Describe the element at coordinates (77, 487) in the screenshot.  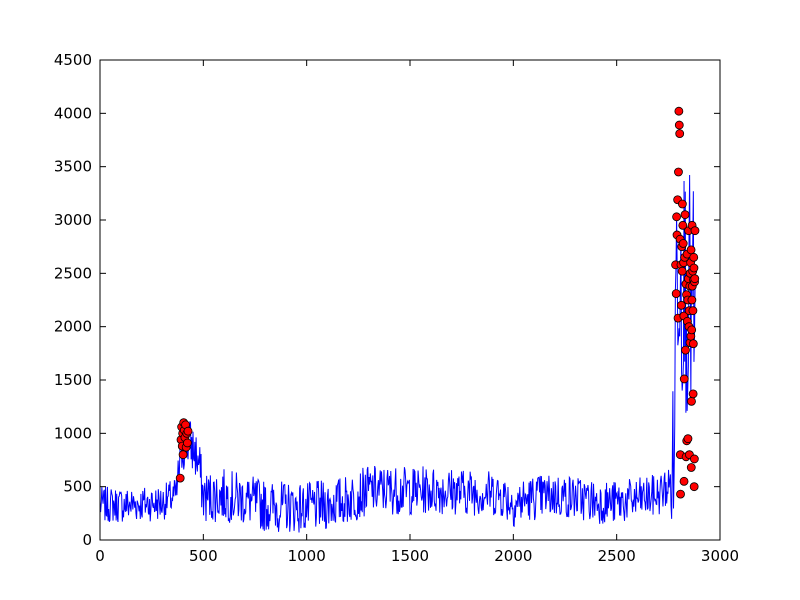
I see `y-tick-label: 500` at that location.